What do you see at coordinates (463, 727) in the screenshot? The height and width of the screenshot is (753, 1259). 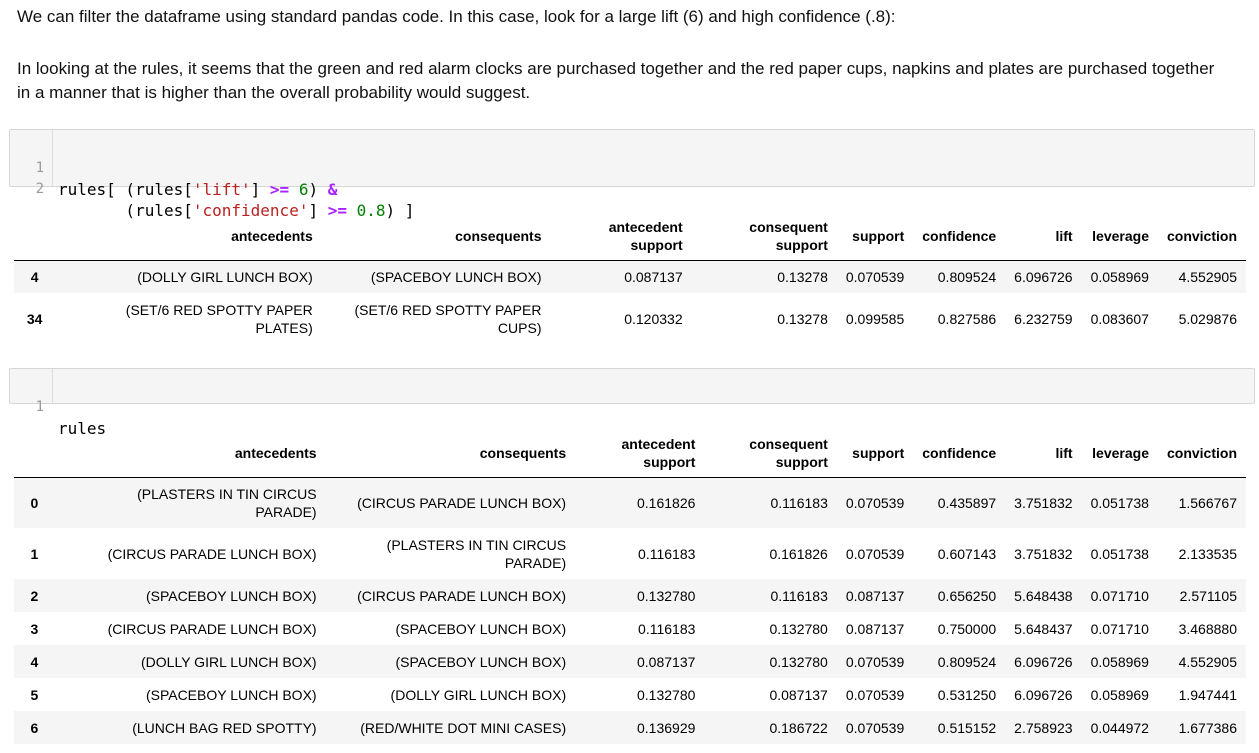 I see `consequents-text: (RED/WHITE DOT MINI CASES)` at bounding box center [463, 727].